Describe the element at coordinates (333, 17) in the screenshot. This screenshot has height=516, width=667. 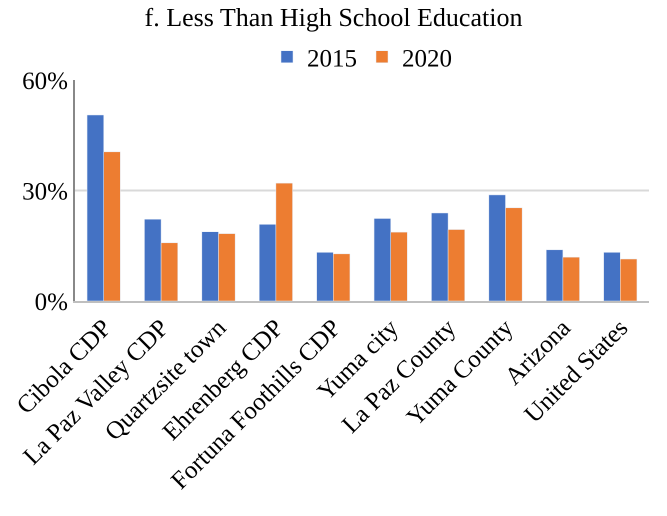
I see `chart-title: f. Less Than High School Education` at that location.